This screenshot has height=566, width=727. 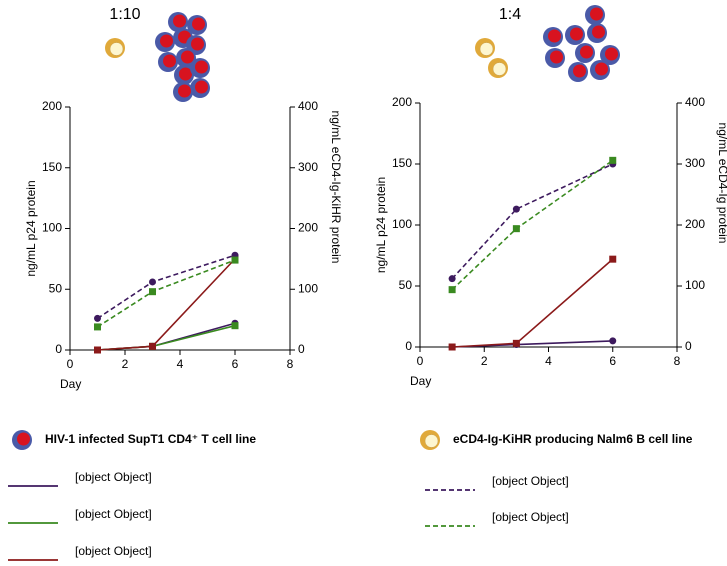 What do you see at coordinates (124, 14) in the screenshot?
I see `chart-title: 1:10` at bounding box center [124, 14].